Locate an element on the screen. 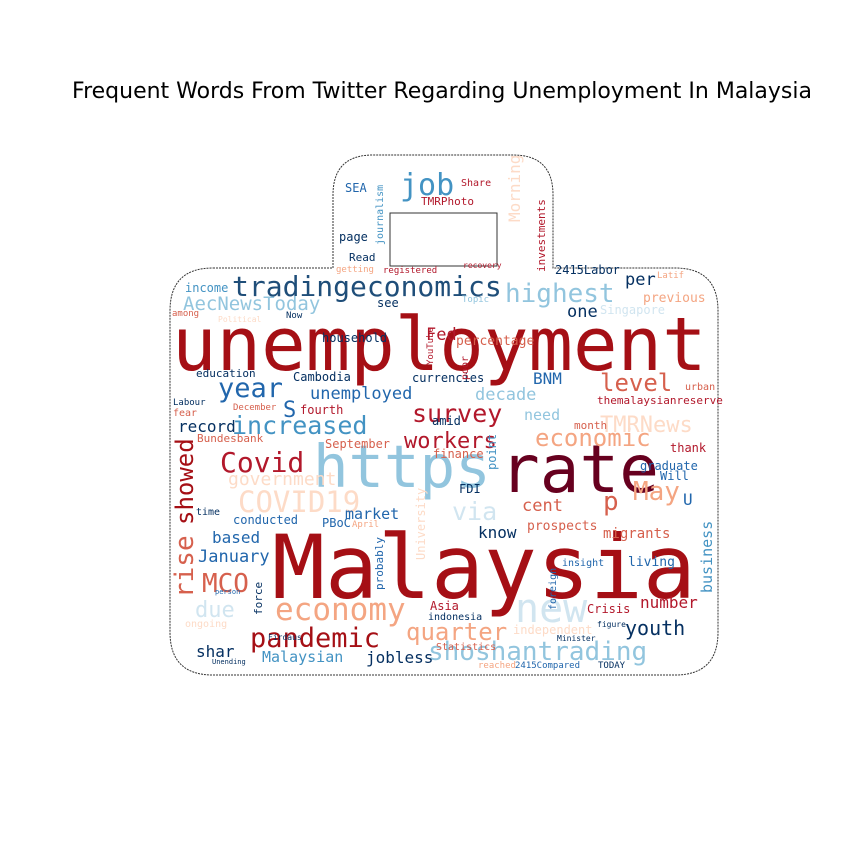 This screenshot has width=864, height=864. word: workers is located at coordinates (450, 441).